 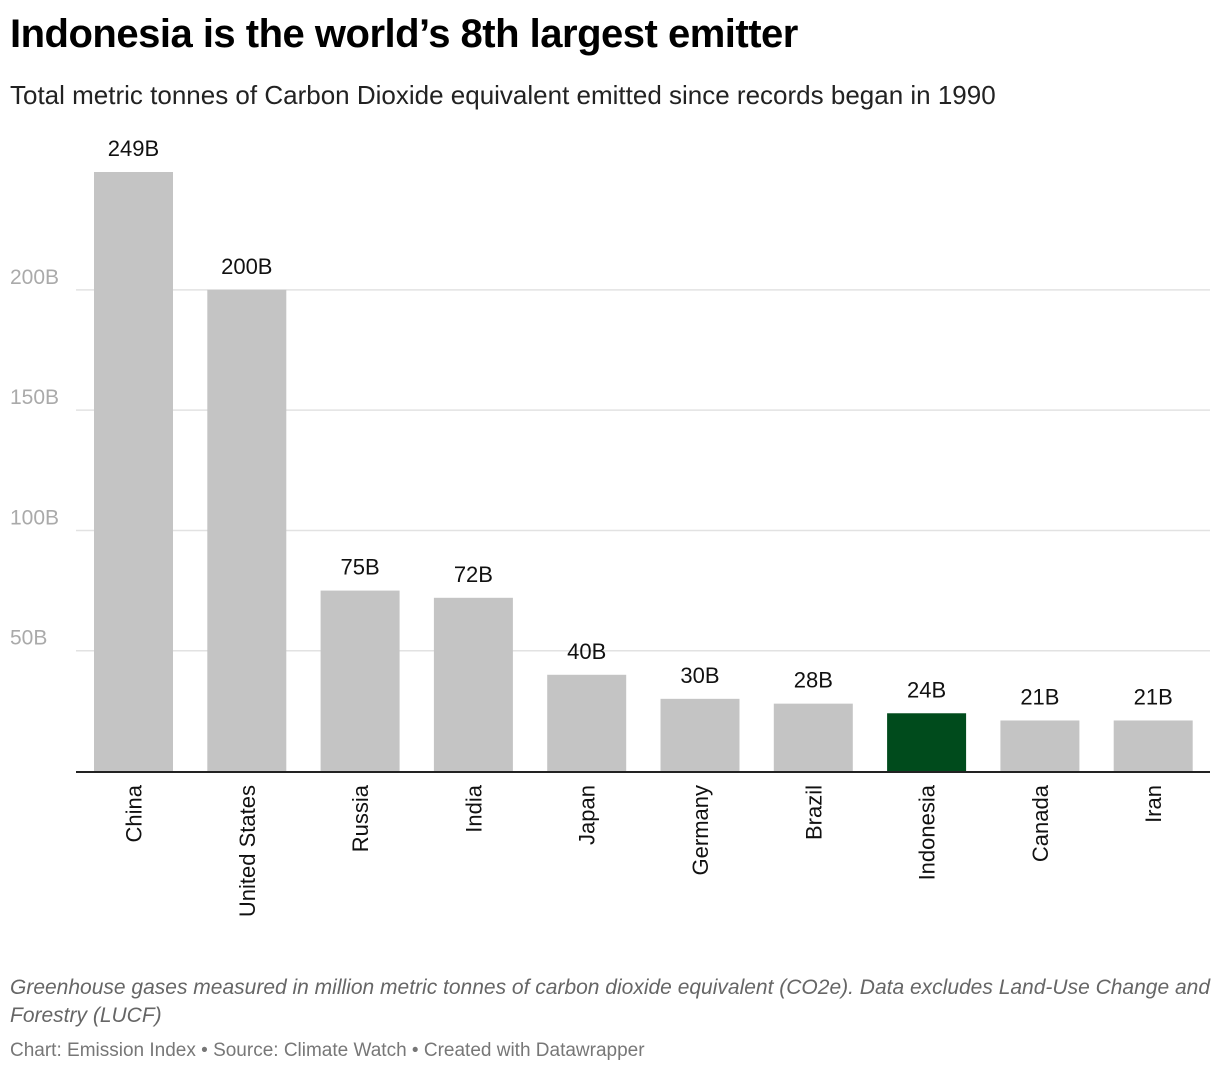 I want to click on x-tick-label: China, so click(x=134, y=813).